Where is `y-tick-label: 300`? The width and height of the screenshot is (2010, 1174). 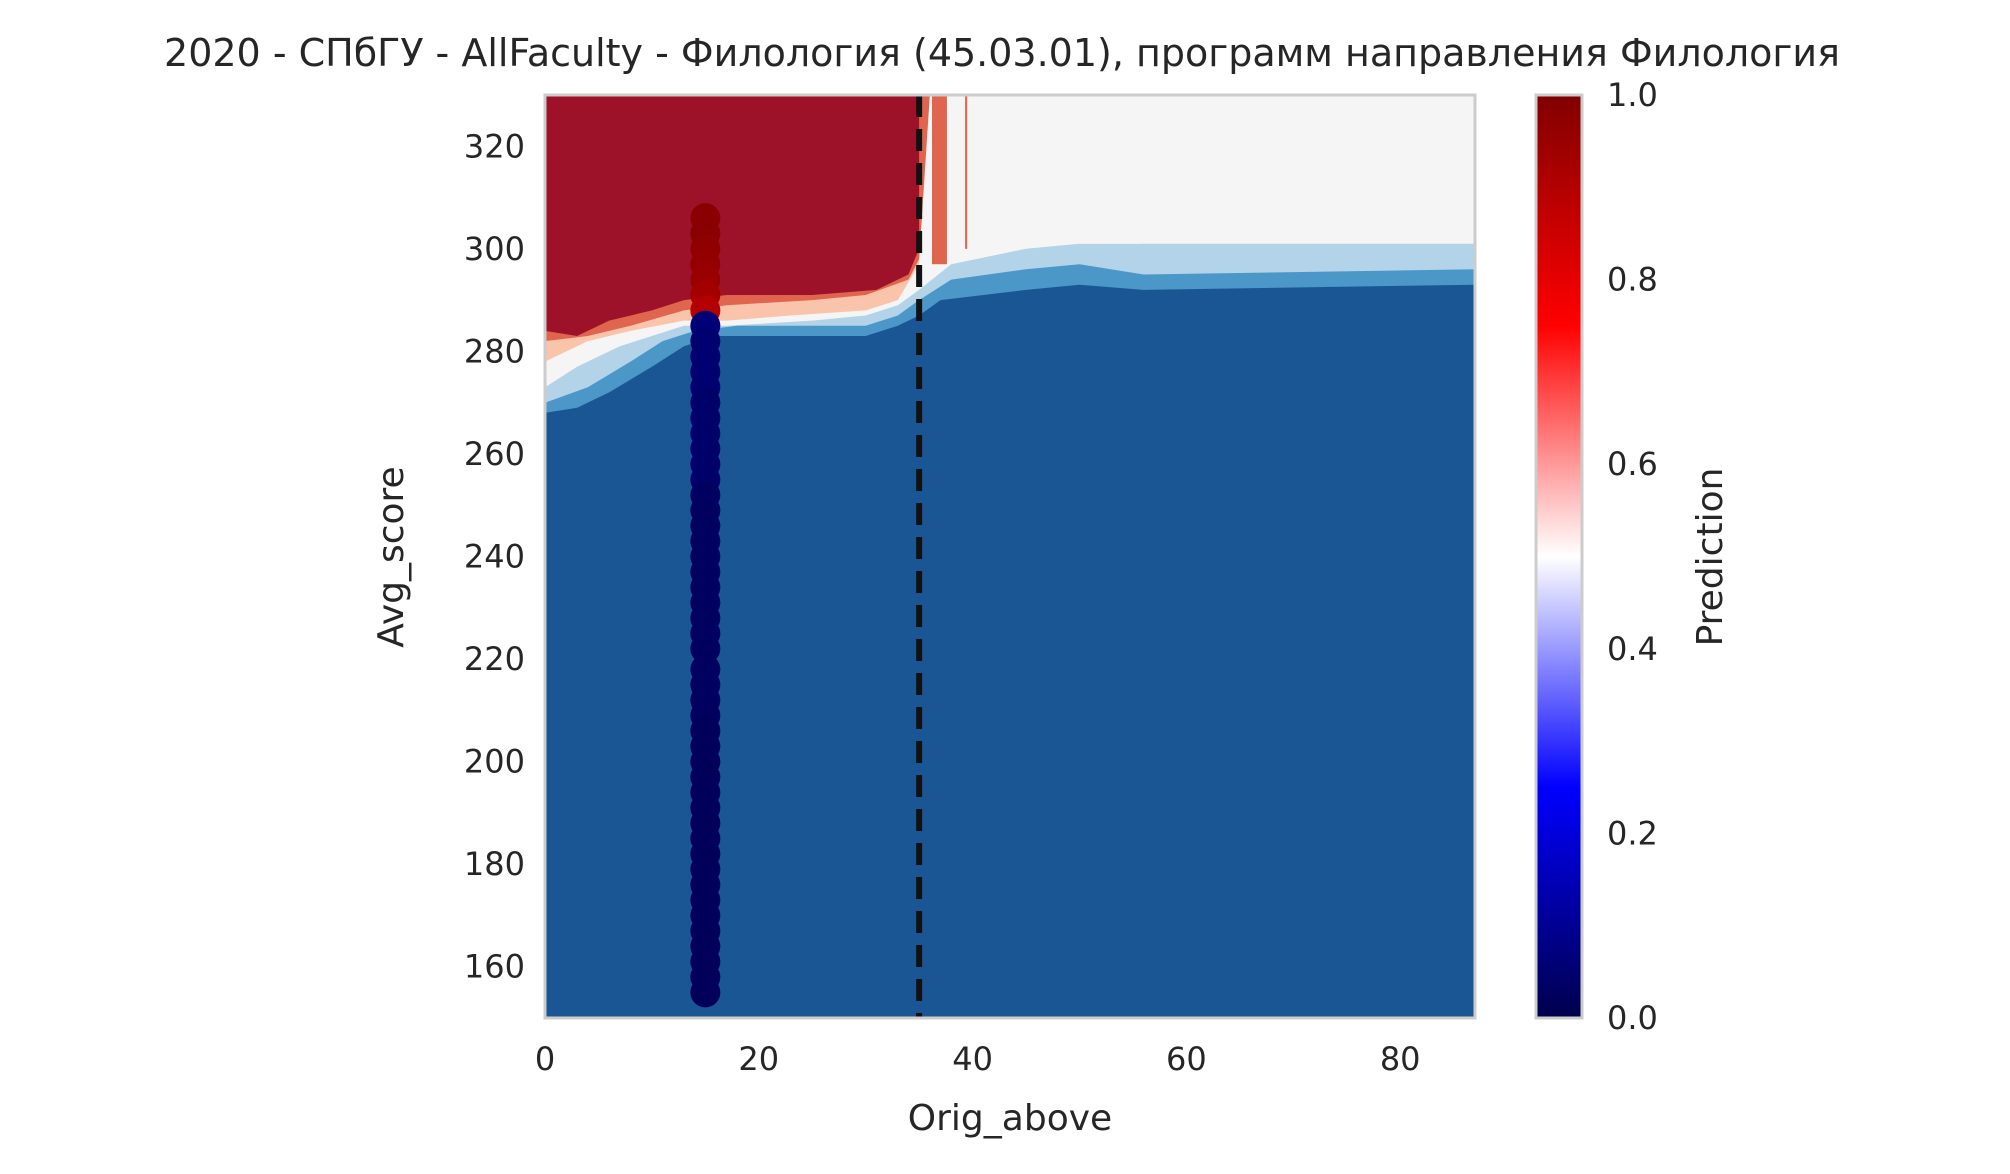 y-tick-label: 300 is located at coordinates (494, 249).